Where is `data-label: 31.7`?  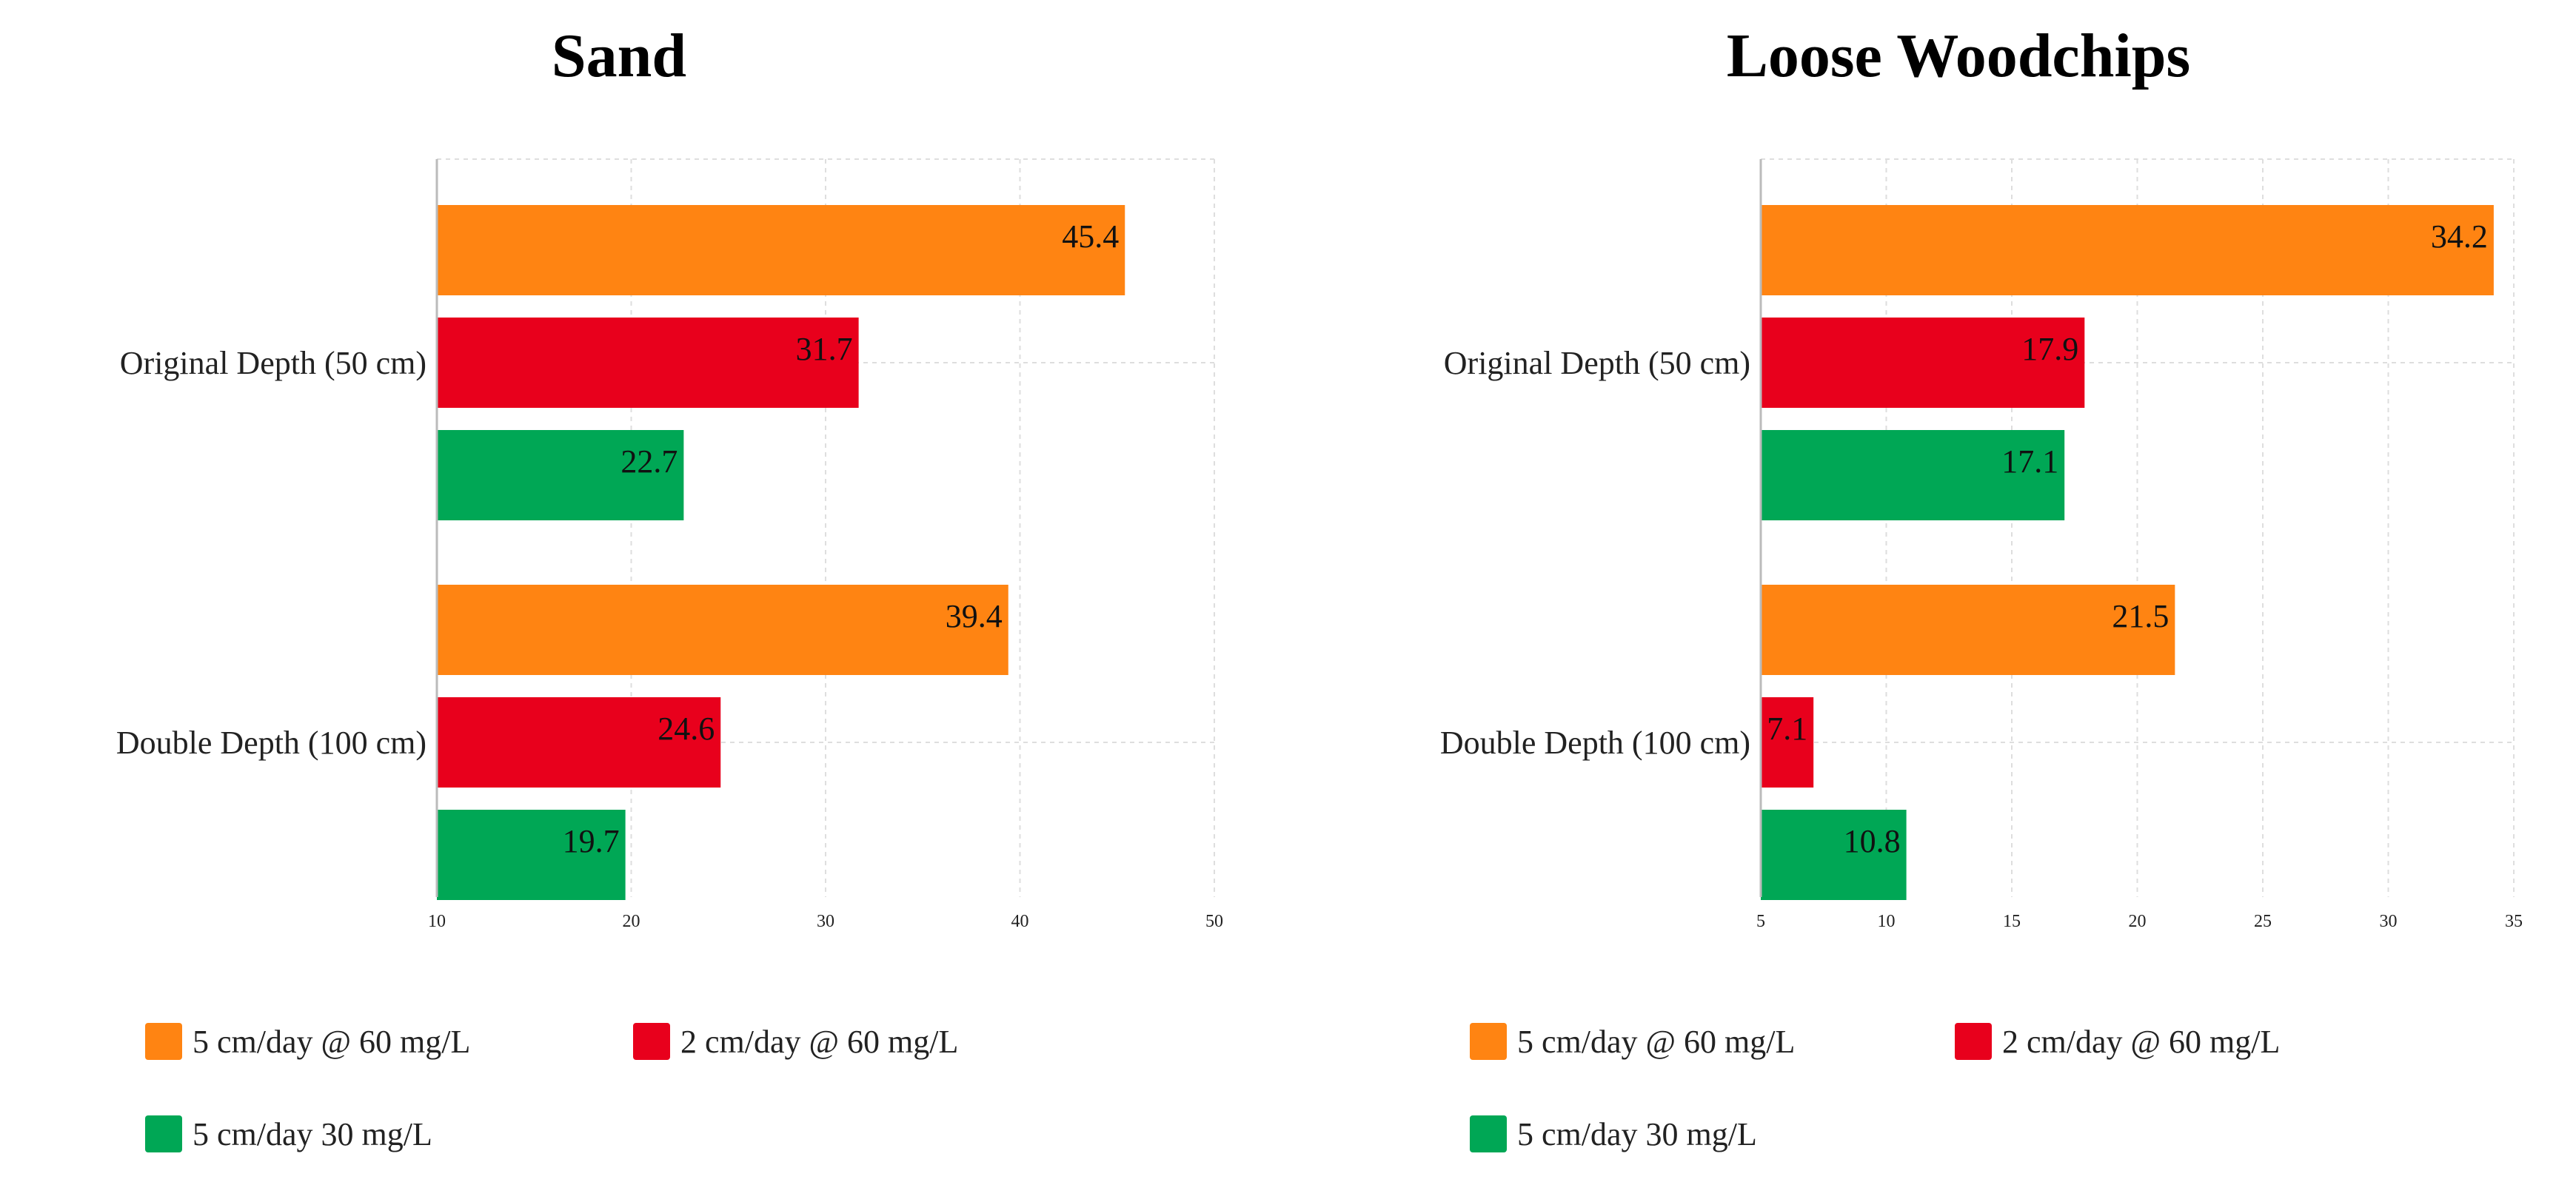
data-label: 31.7 is located at coordinates (824, 349).